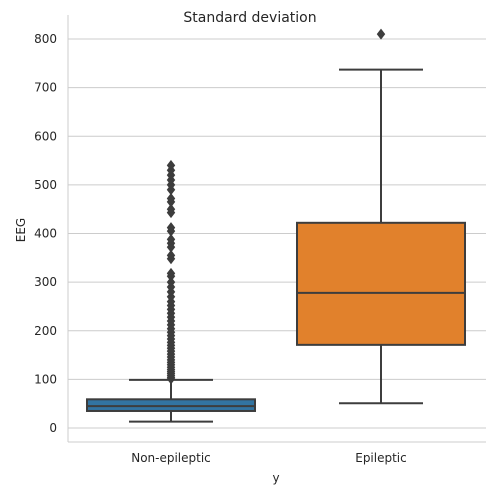 The image size is (500, 500). What do you see at coordinates (381, 283) in the screenshot?
I see `iqr-box` at bounding box center [381, 283].